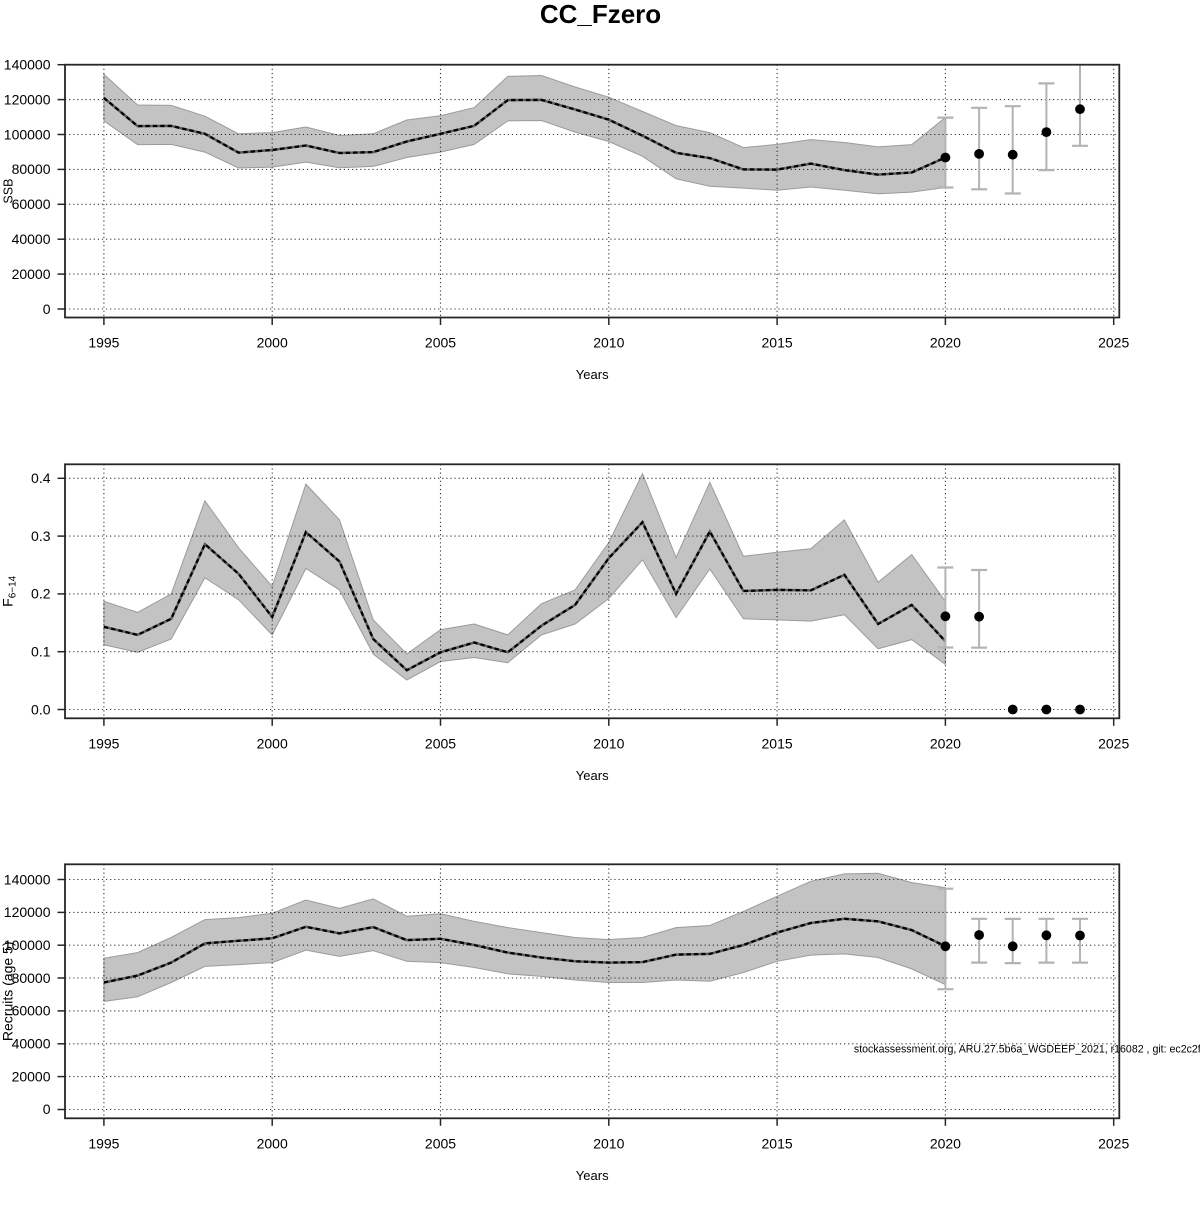 Image resolution: width=1200 pixels, height=1205 pixels. I want to click on svg-text: CC_Fzero, so click(600, 14).